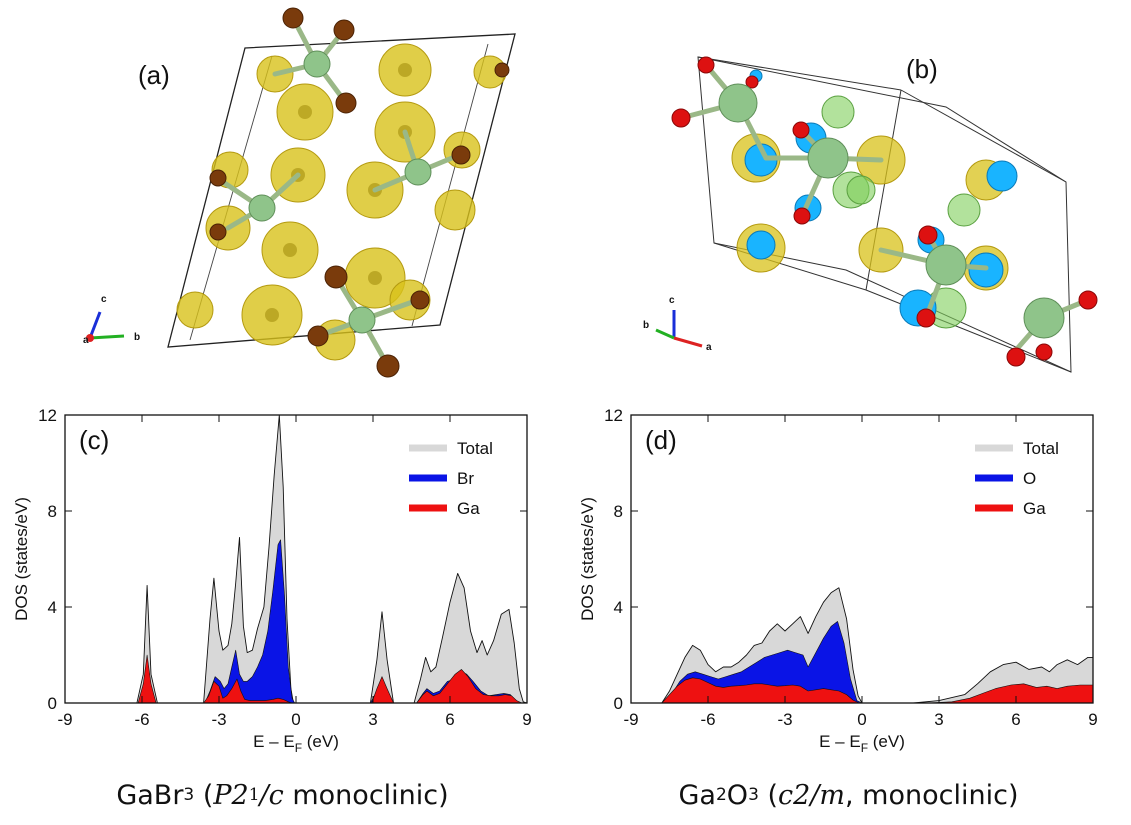 This screenshot has width=1131, height=825. What do you see at coordinates (922, 69) in the screenshot?
I see `panel-label-b: (b)` at bounding box center [922, 69].